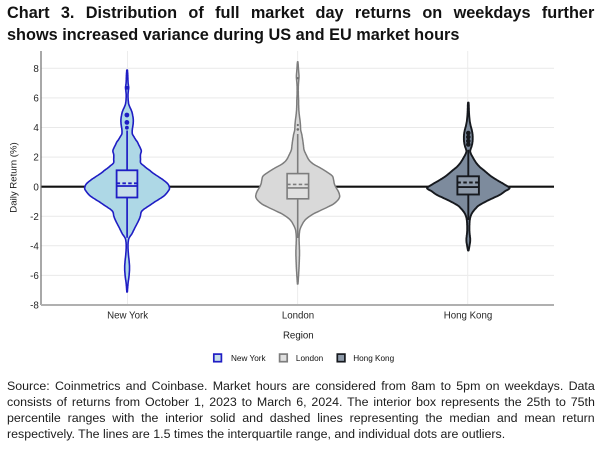 This screenshot has width=600, height=453. Describe the element at coordinates (36, 128) in the screenshot. I see `svg-text: 4` at that location.